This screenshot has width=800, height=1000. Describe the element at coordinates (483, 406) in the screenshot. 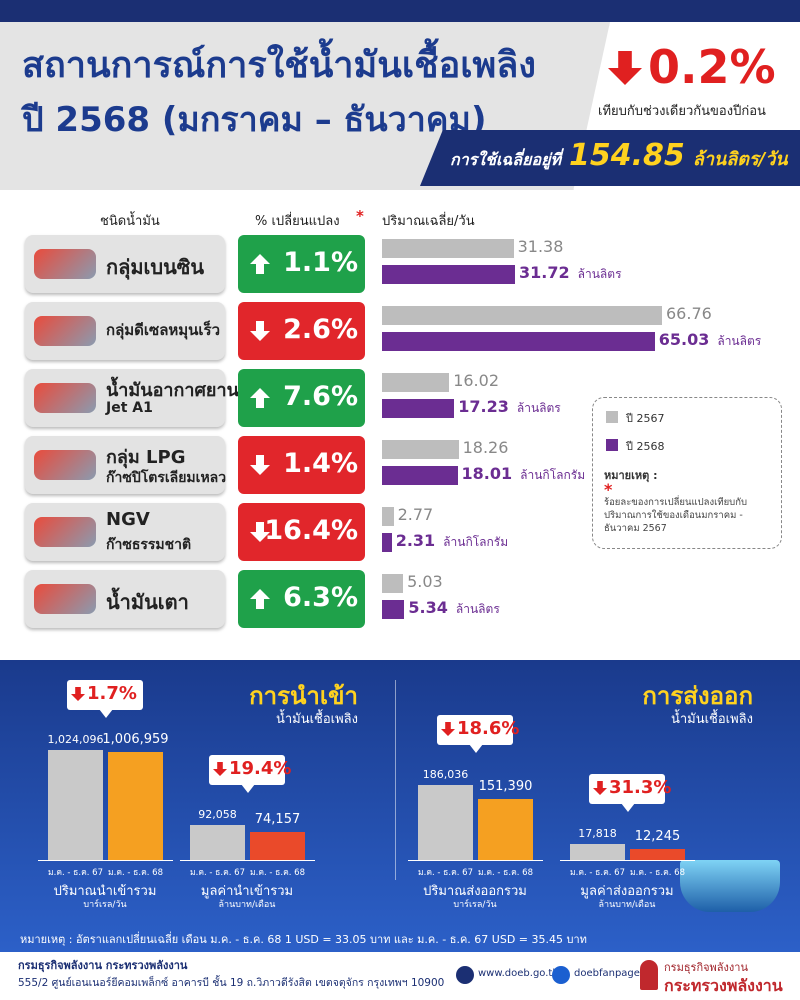

I see `bar-value: 17.23` at that location.